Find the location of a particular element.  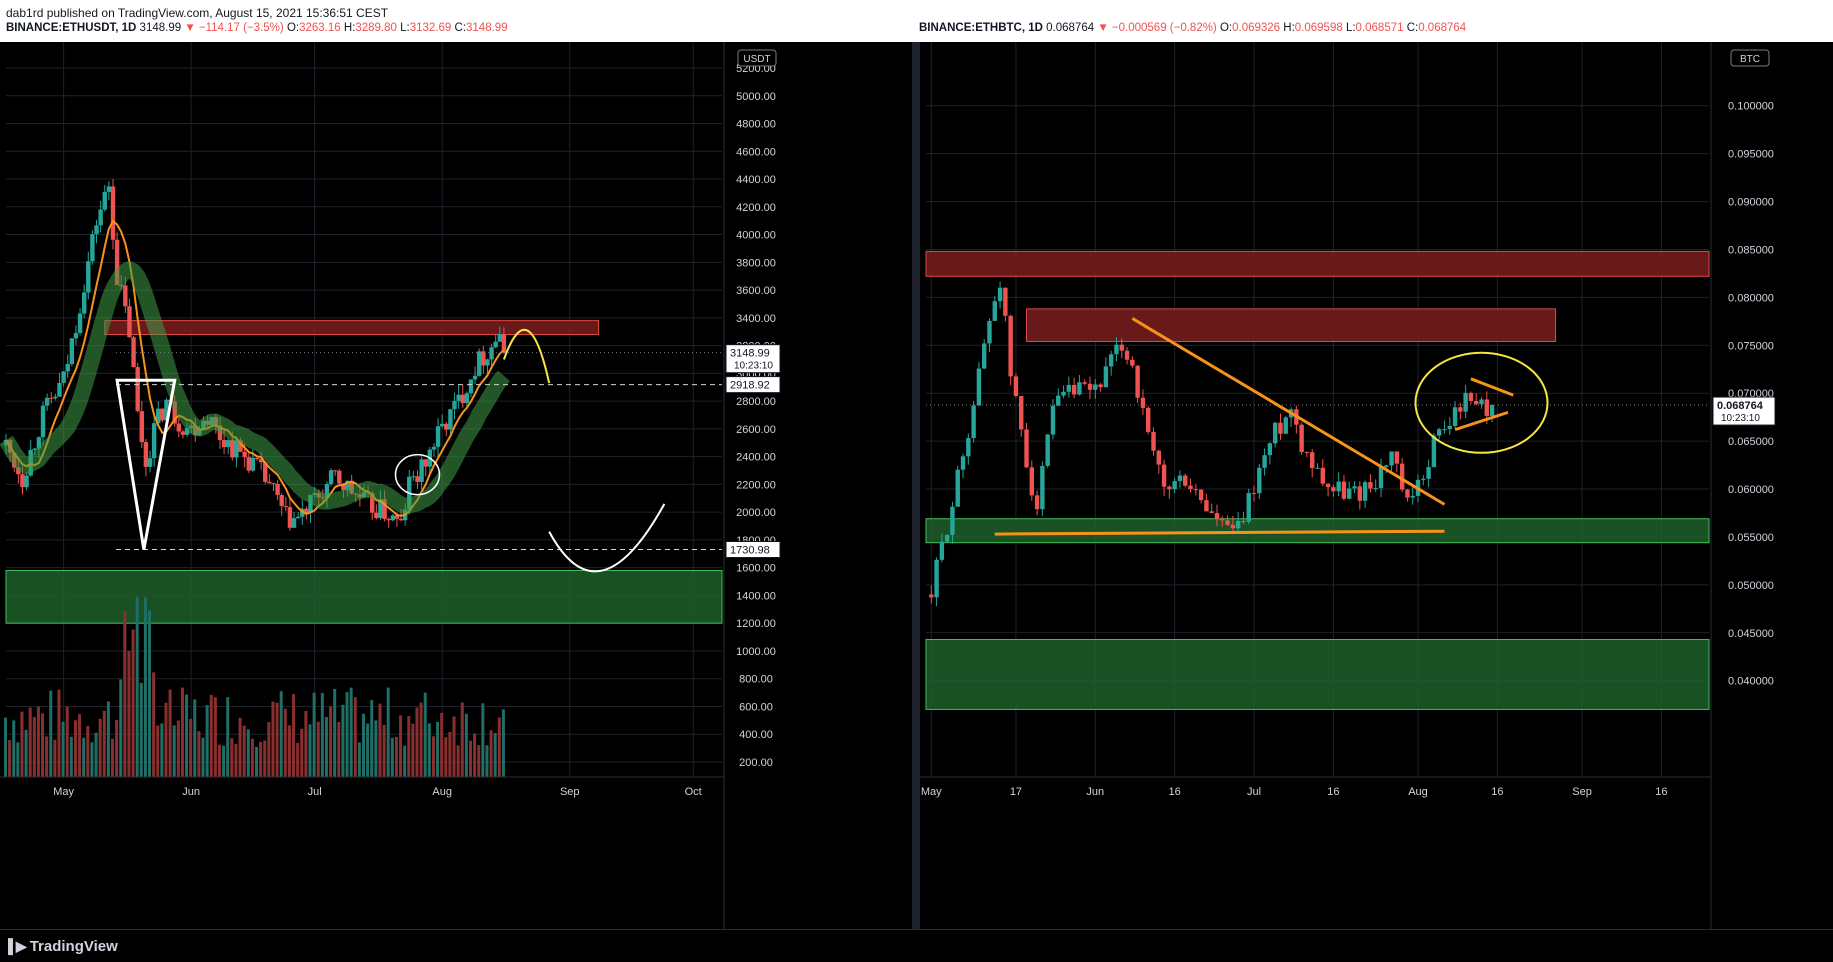

x-tick-label: Sep is located at coordinates (570, 792).